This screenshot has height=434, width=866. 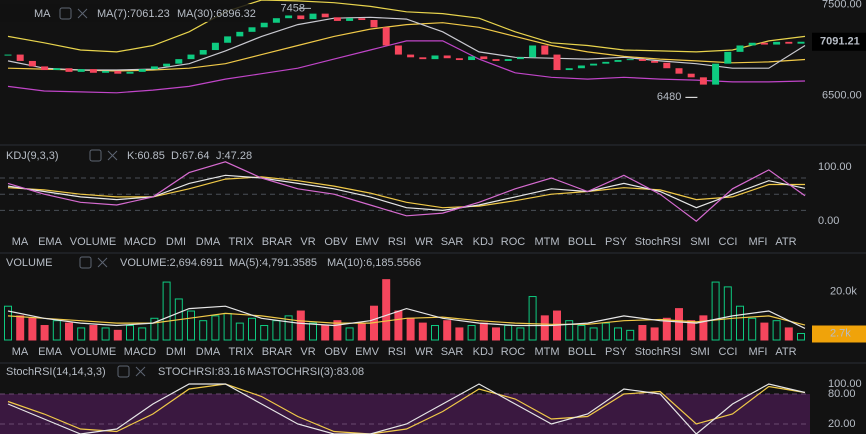 What do you see at coordinates (828, 221) in the screenshot?
I see `y-tick-label: 0.00` at bounding box center [828, 221].